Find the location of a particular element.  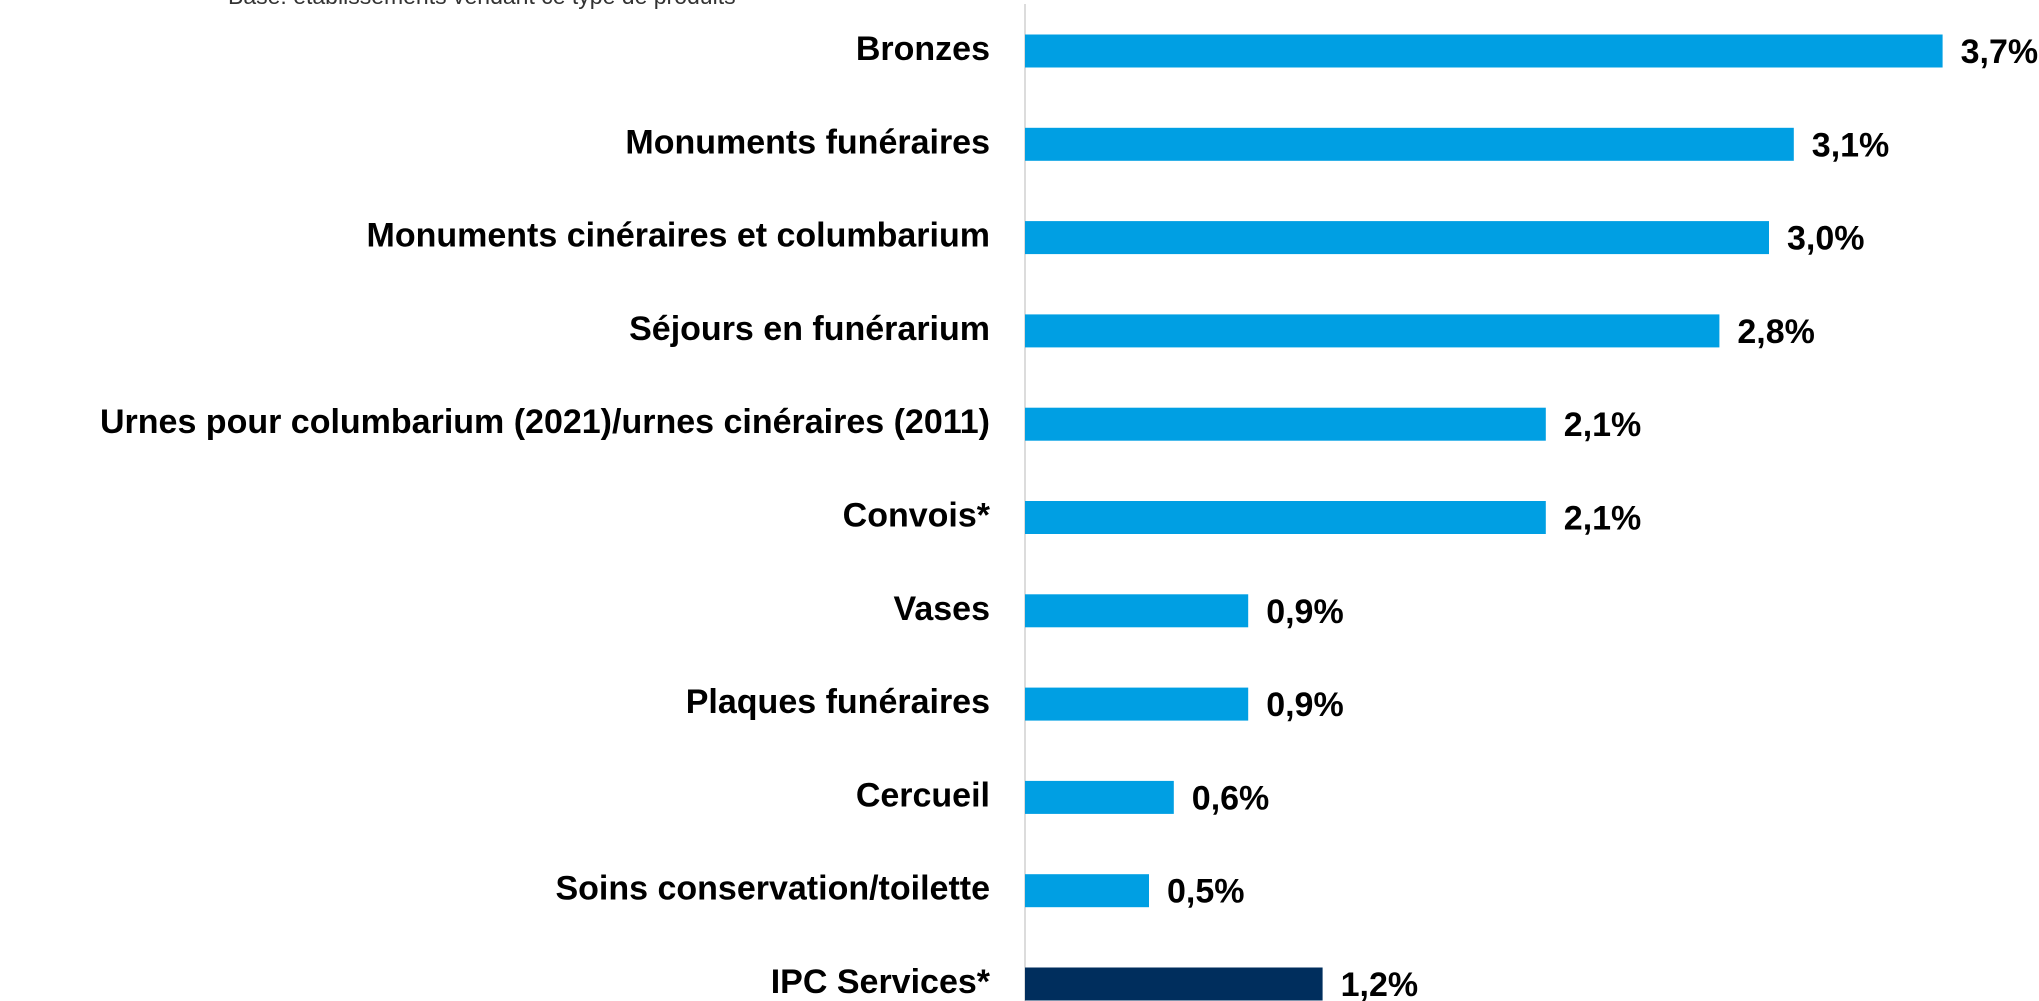

category-label: Monuments cinéraires et columbarium is located at coordinates (679, 236).